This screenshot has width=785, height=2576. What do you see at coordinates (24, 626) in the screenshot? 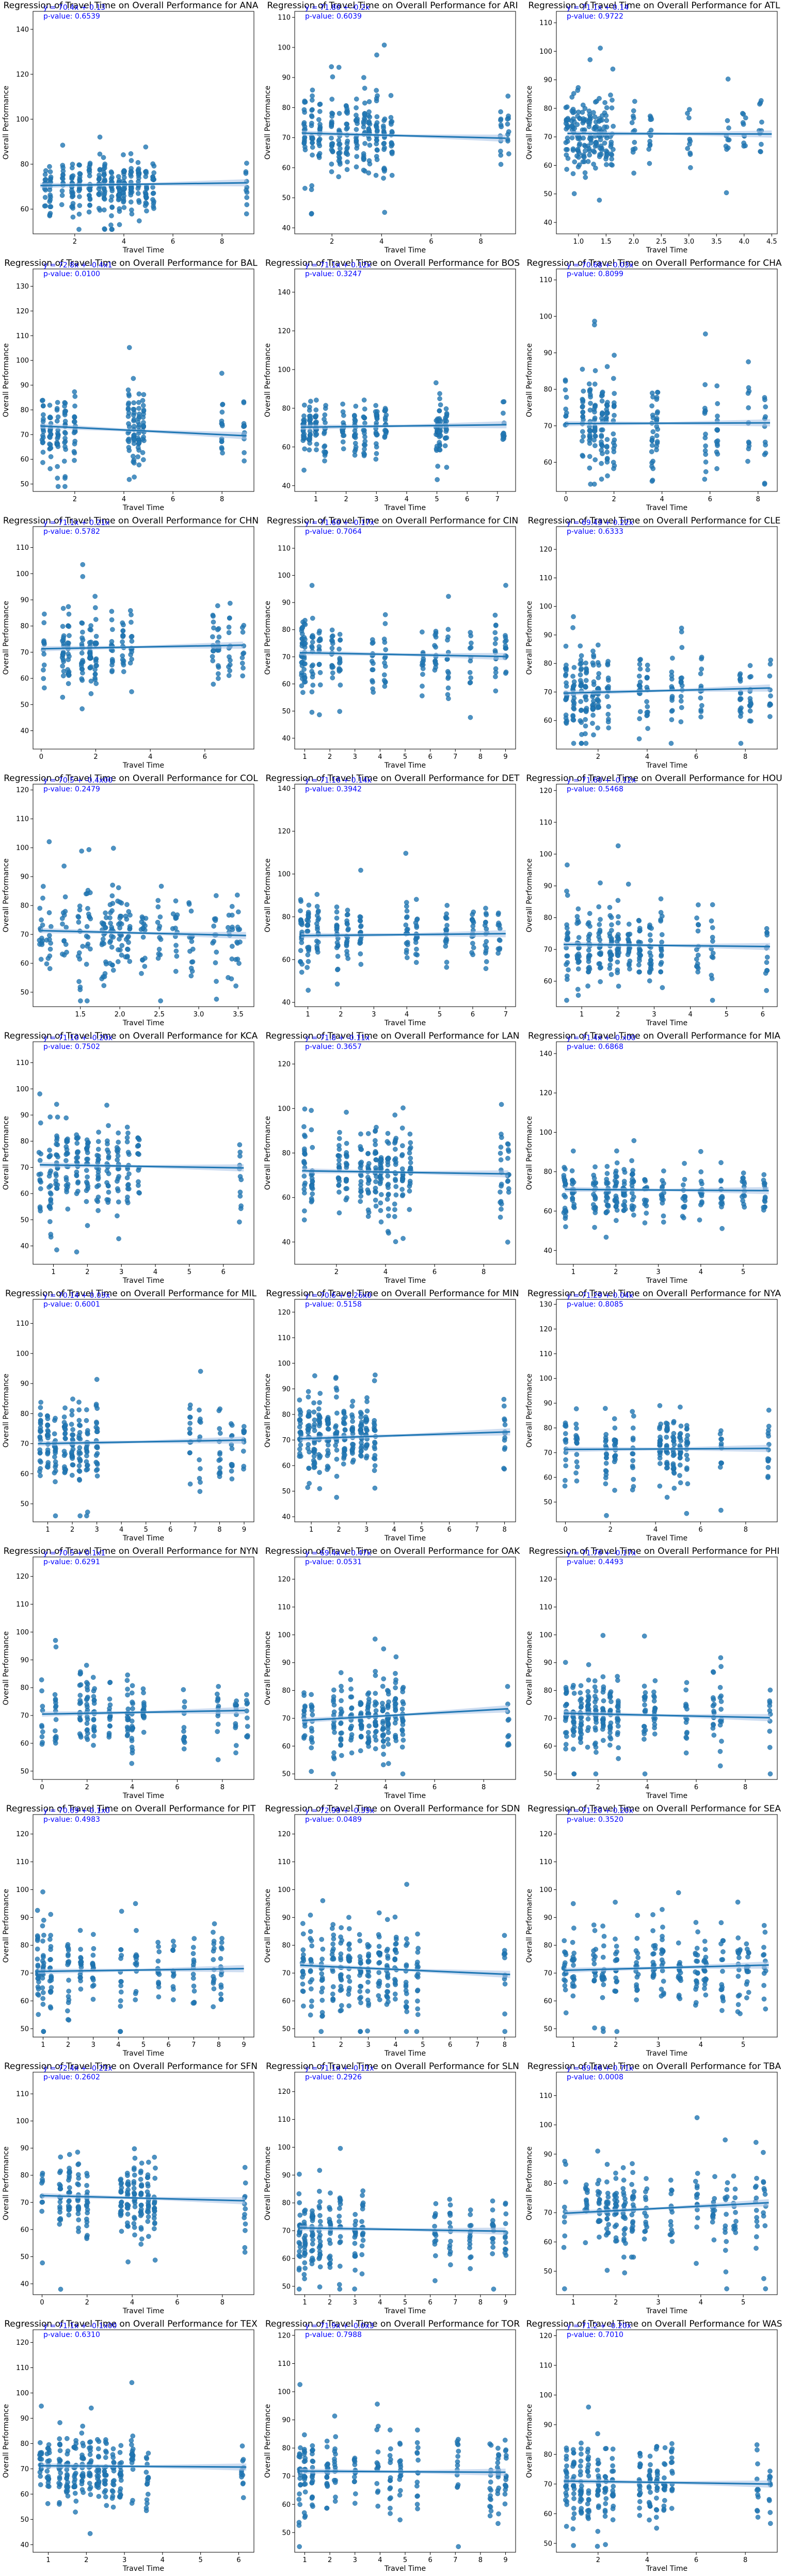
I see `y-tick-label: 80` at bounding box center [24, 626].